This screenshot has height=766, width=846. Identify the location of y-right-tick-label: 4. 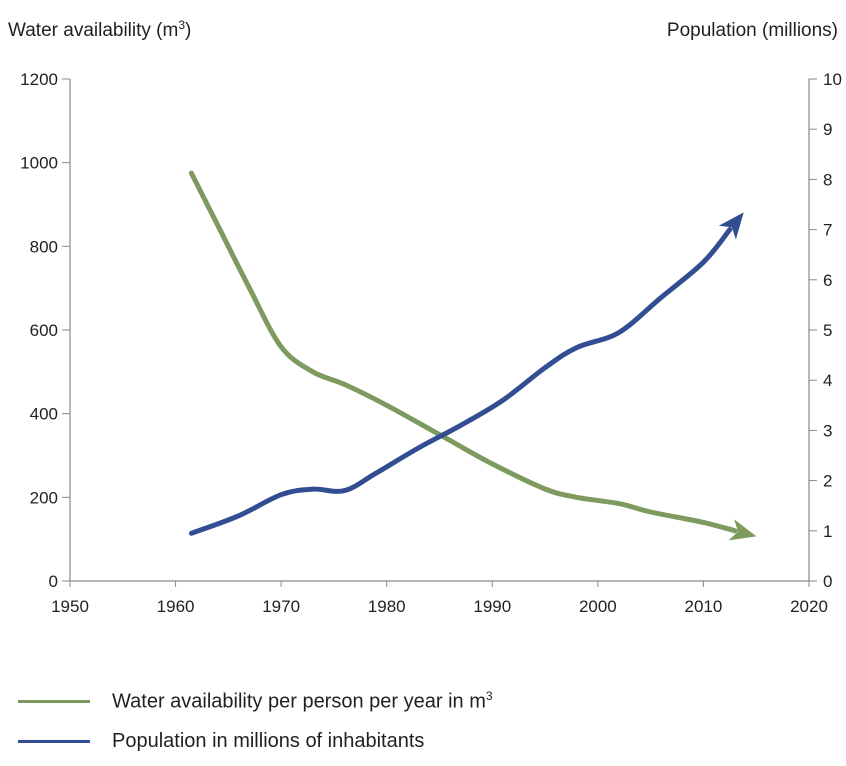
(827, 380).